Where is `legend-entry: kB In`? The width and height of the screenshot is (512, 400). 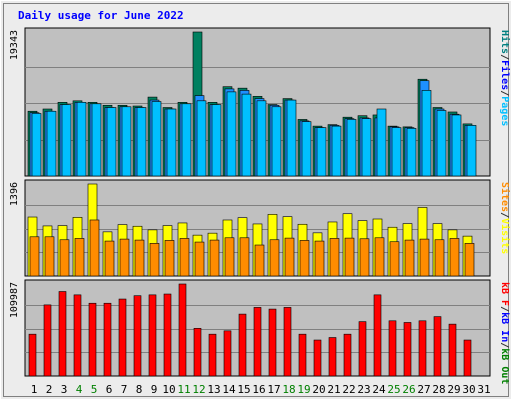 legend-entry: kB In is located at coordinates (504, 327).